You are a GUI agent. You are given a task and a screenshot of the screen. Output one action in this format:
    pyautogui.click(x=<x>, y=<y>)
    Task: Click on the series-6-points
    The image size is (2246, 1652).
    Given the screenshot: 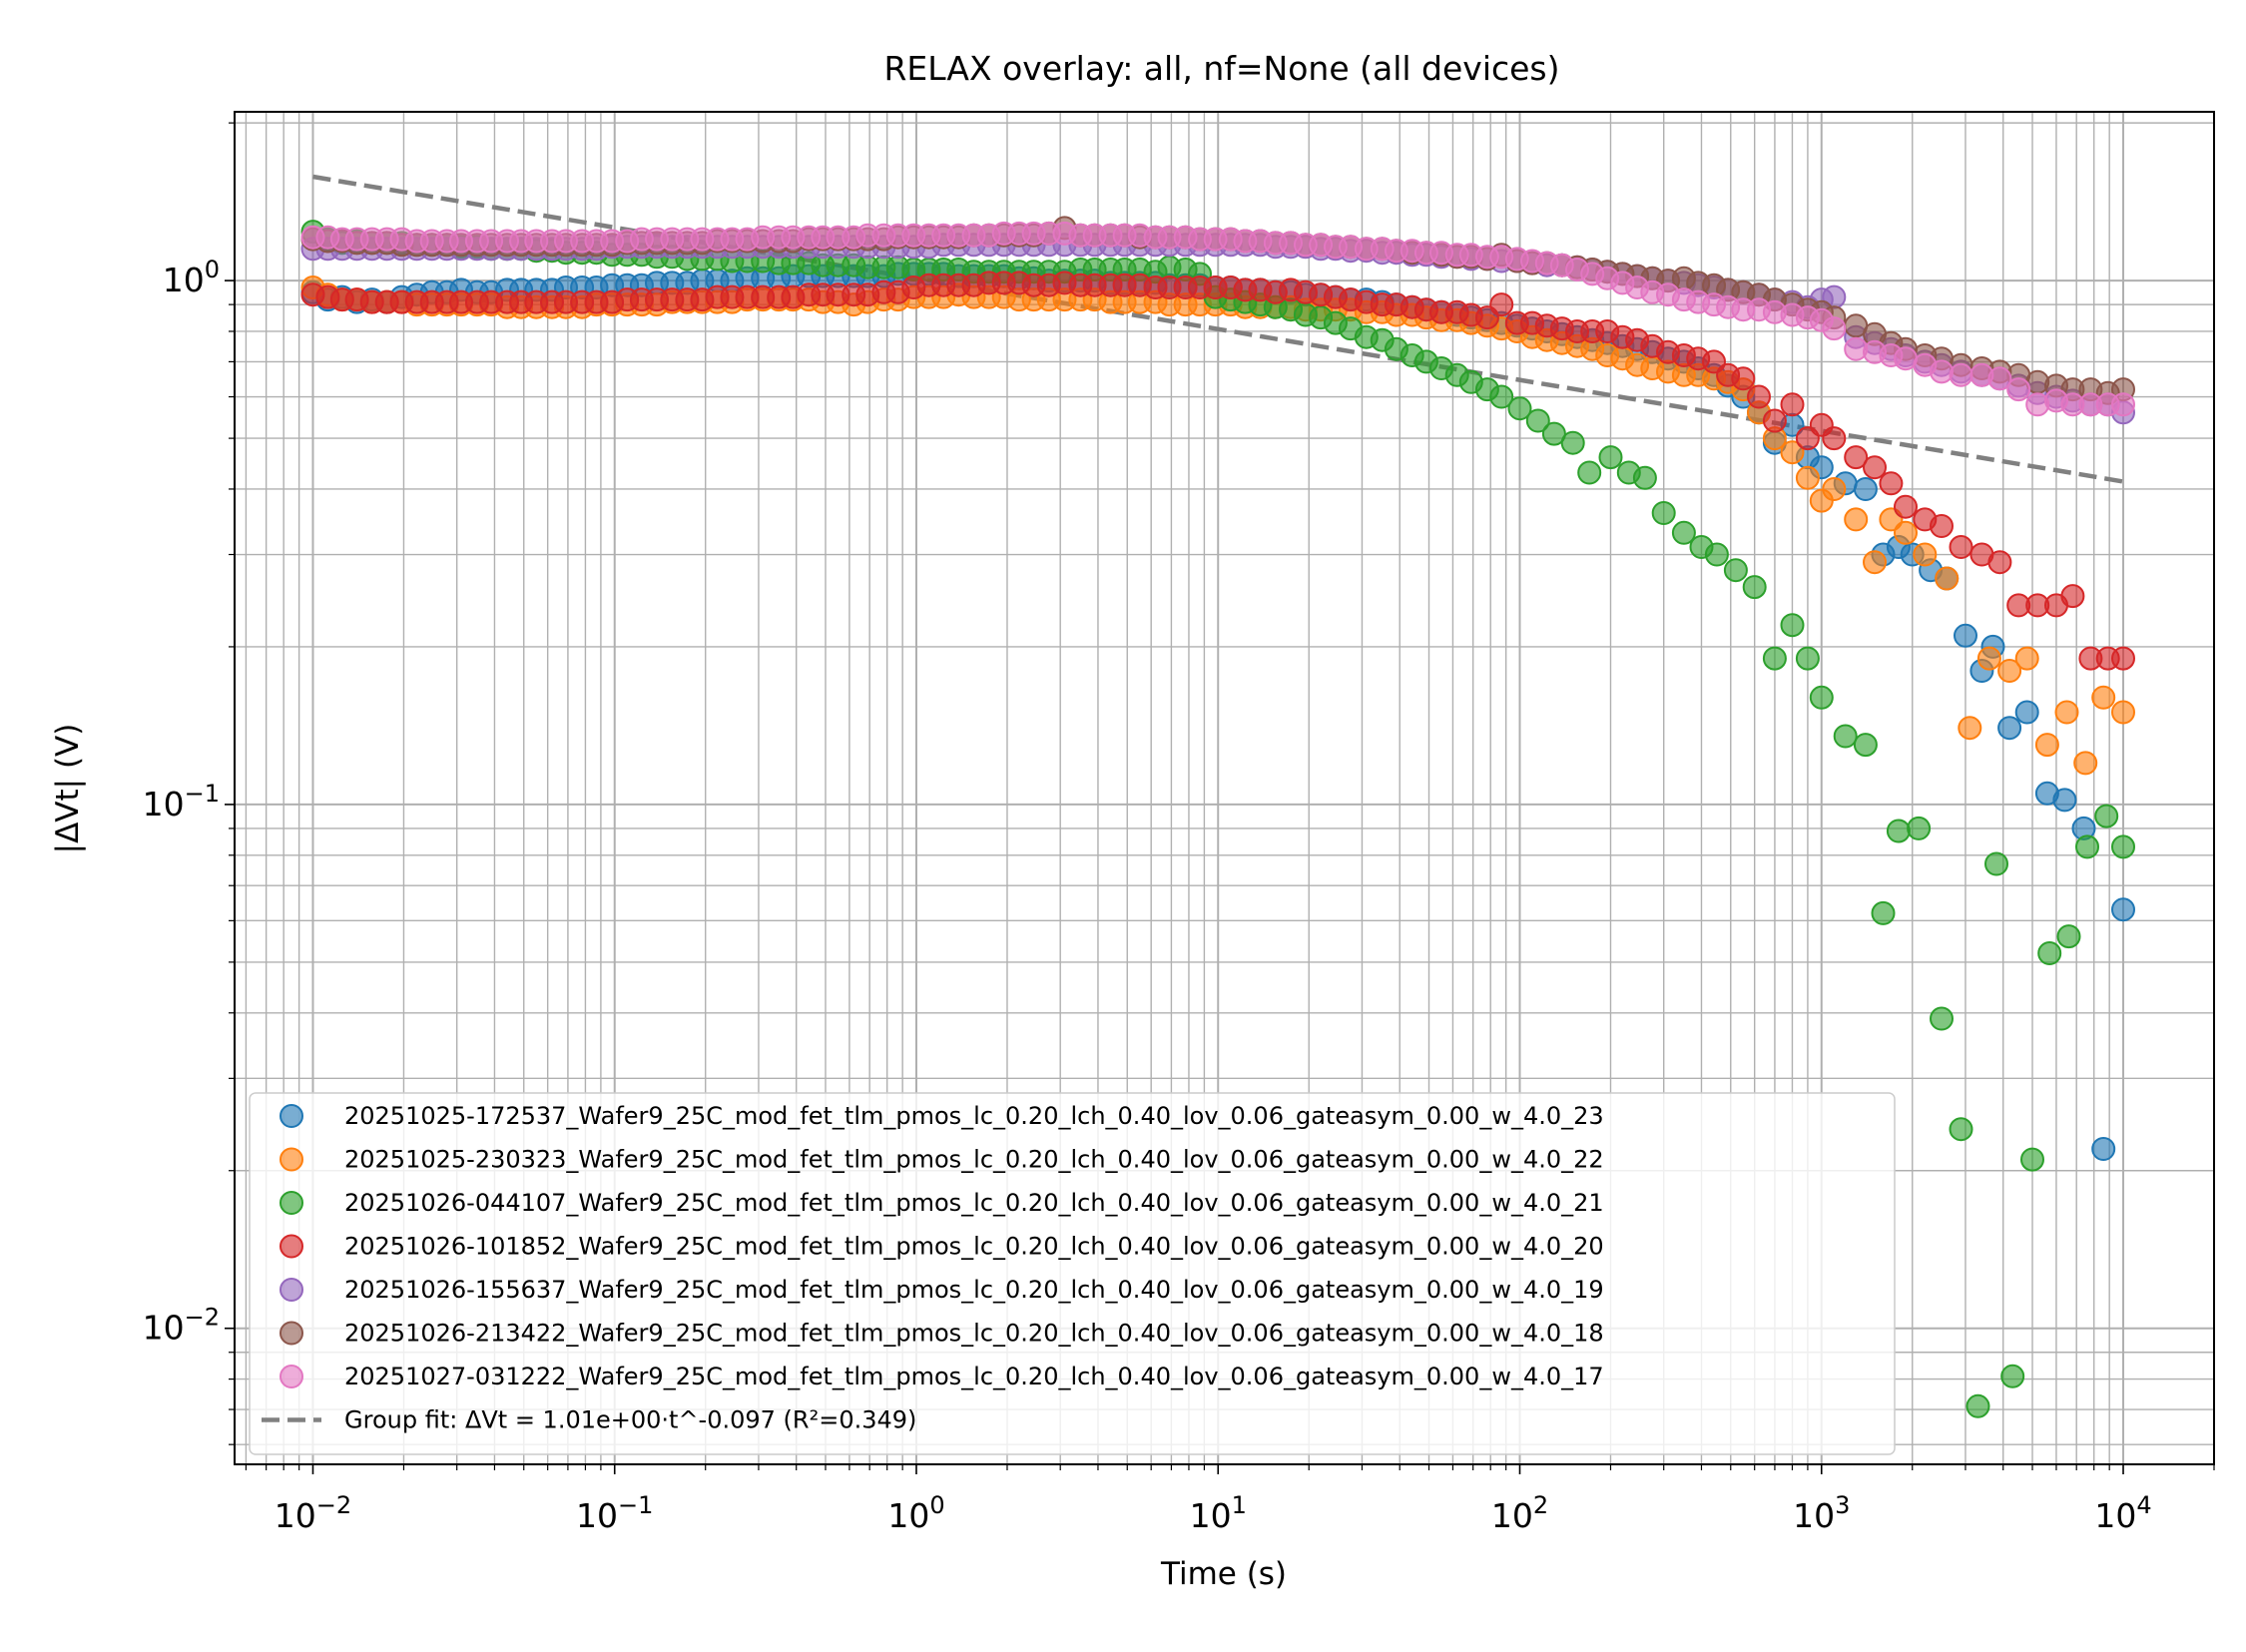 What is the action you would take?
    pyautogui.click(x=1218, y=319)
    